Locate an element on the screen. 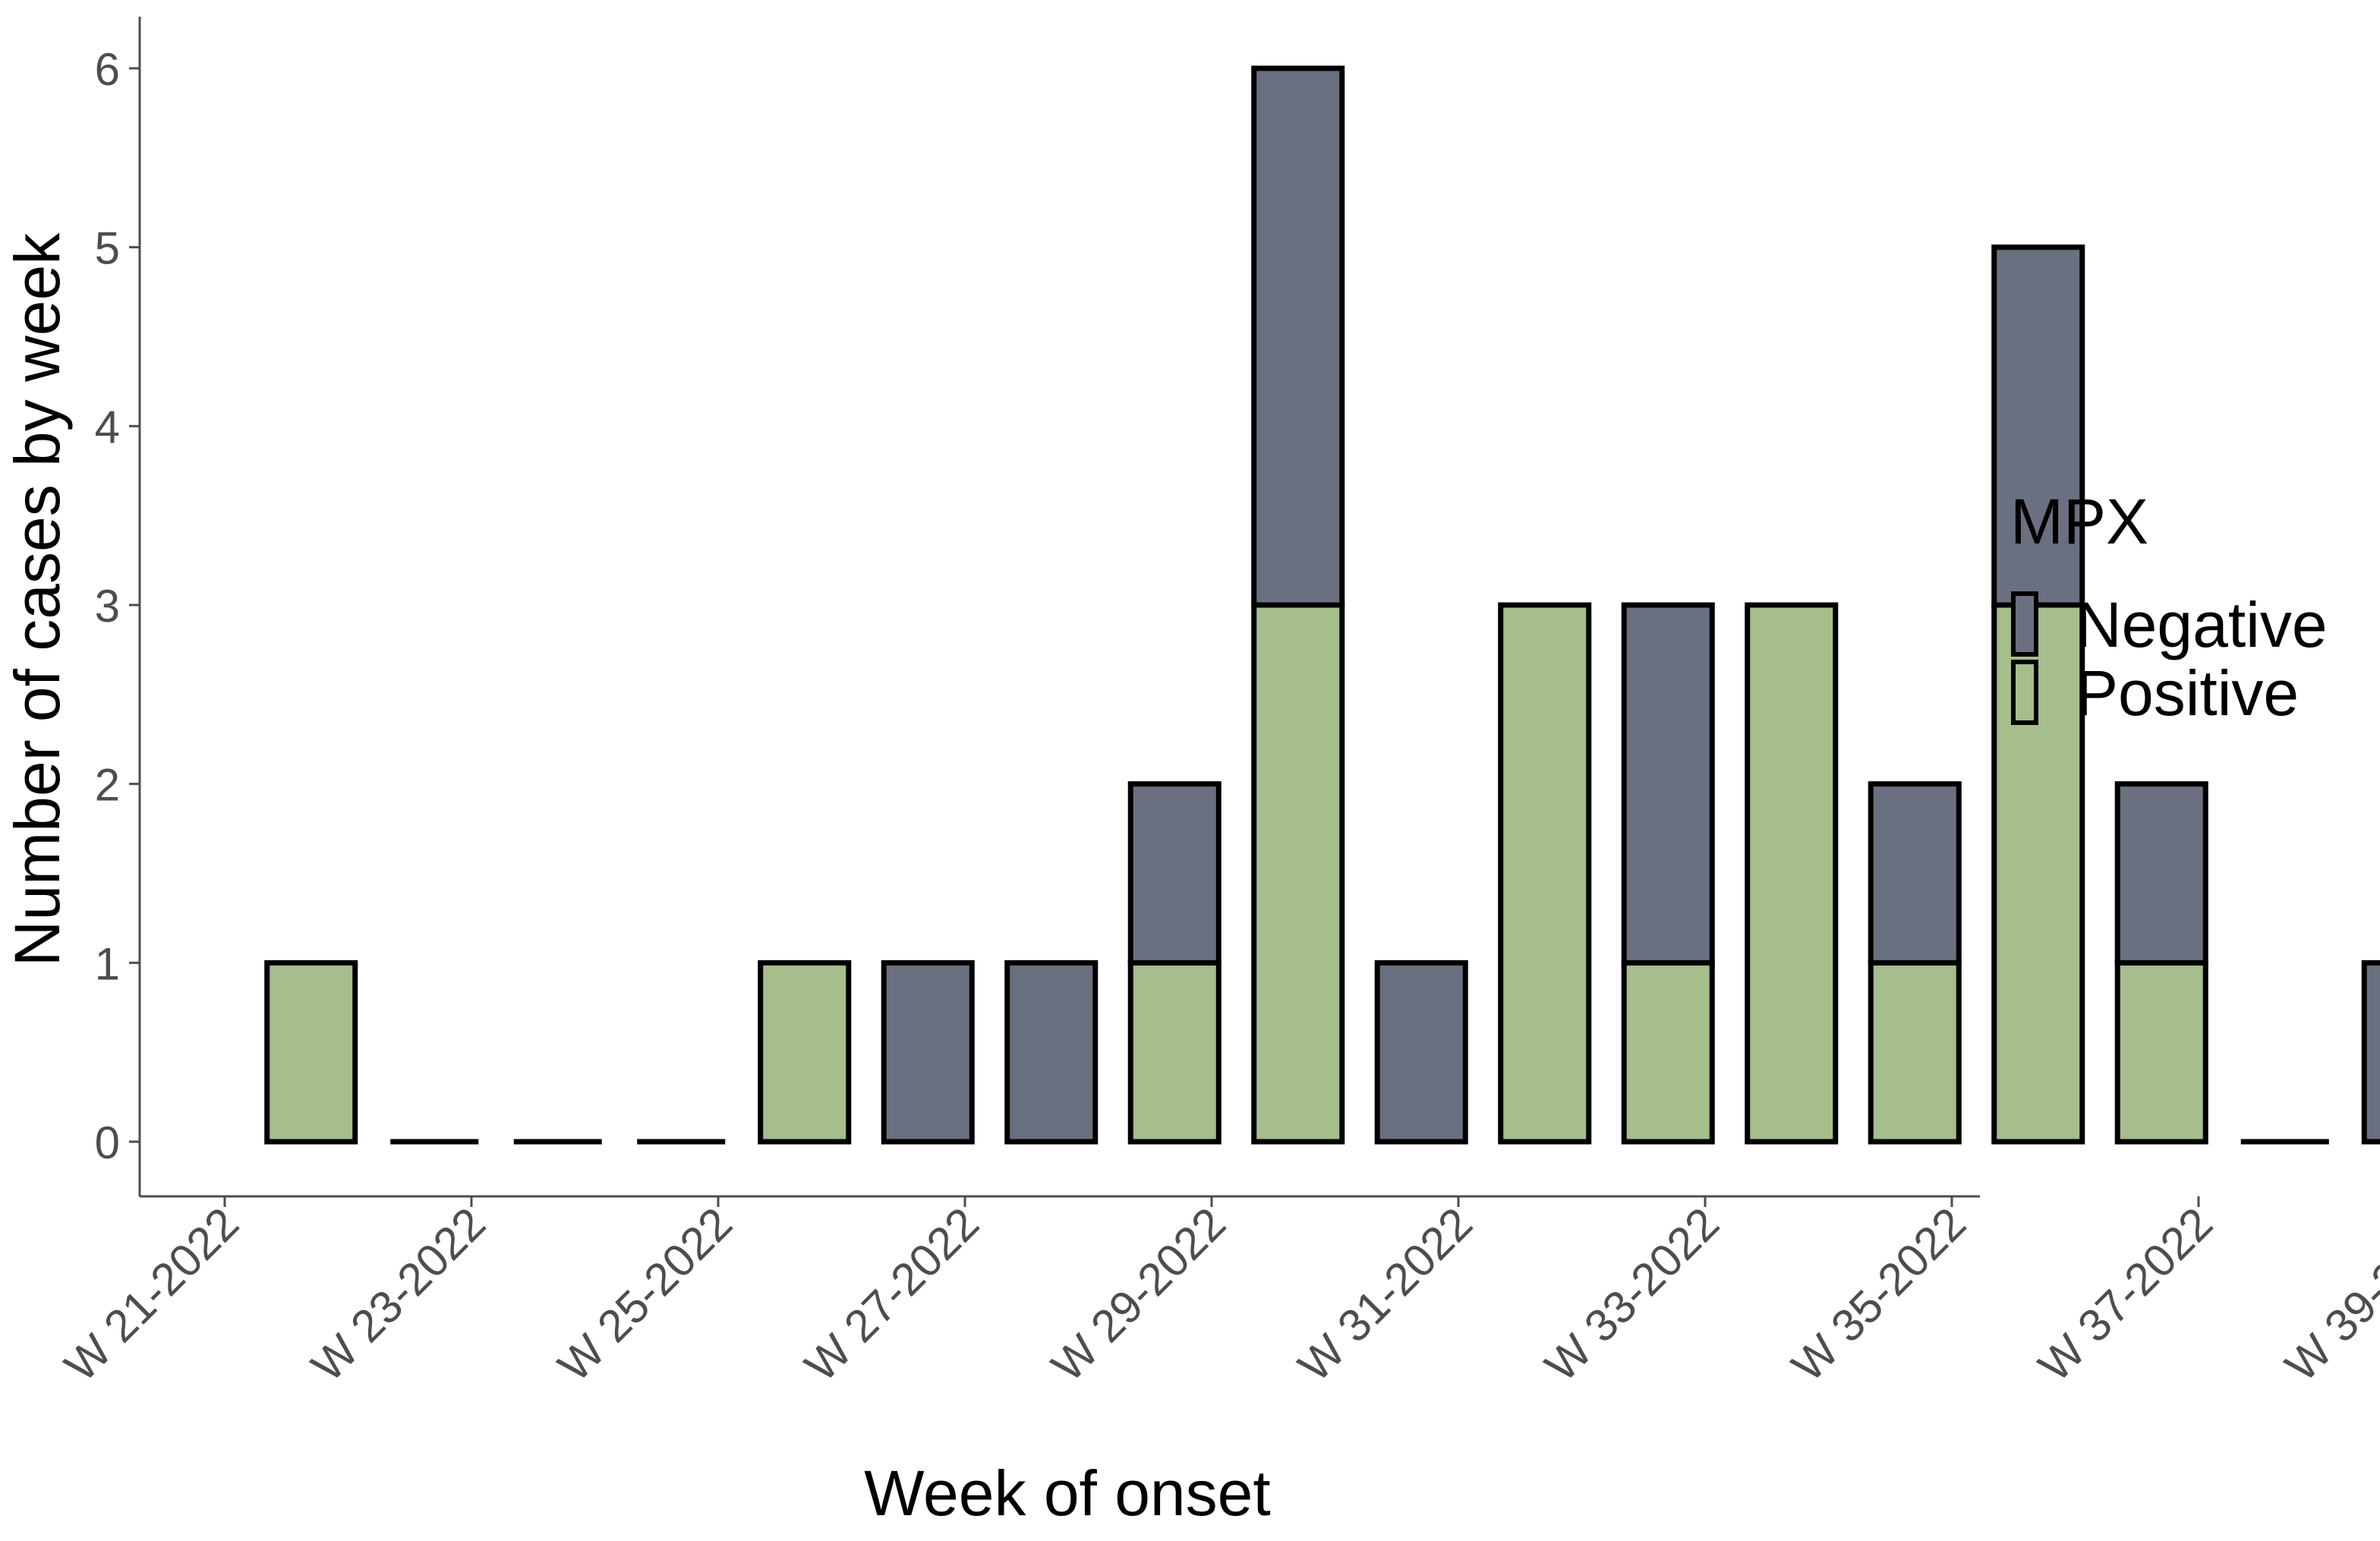  x-tick-label: W 23-2022 is located at coordinates (398, 1294).